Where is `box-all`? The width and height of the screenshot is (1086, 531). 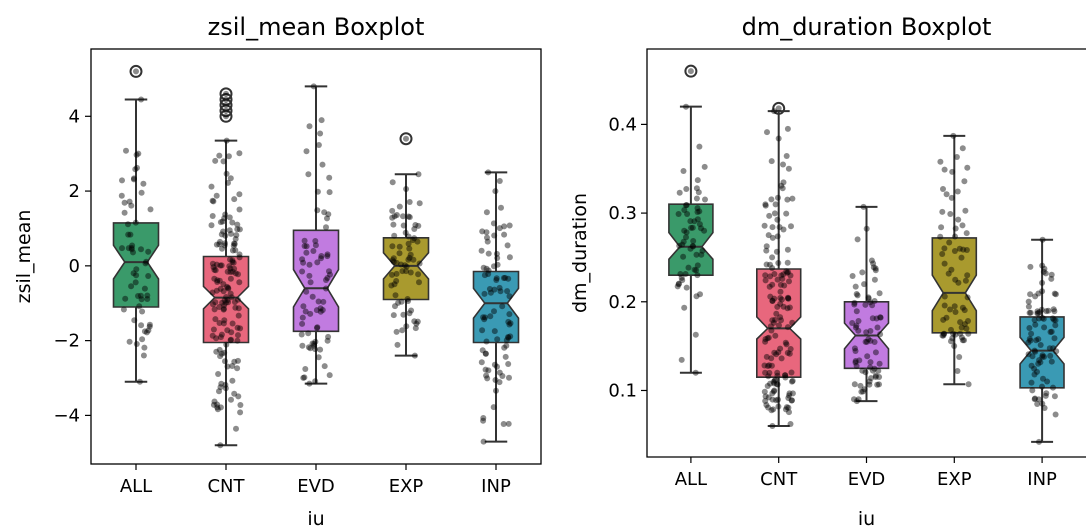
box-all is located at coordinates (691, 220).